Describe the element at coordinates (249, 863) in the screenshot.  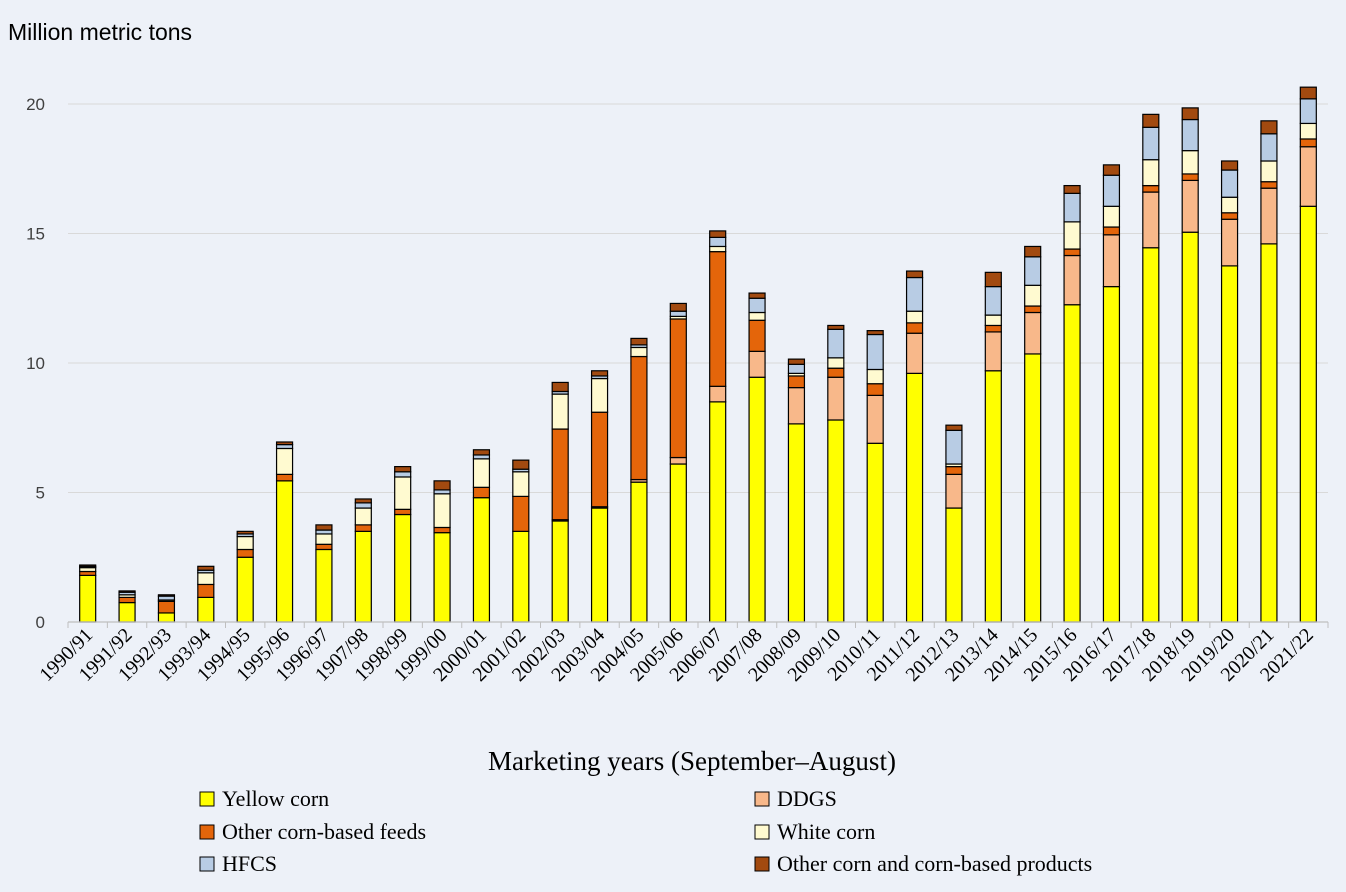
I see `legend-label: HFCS` at that location.